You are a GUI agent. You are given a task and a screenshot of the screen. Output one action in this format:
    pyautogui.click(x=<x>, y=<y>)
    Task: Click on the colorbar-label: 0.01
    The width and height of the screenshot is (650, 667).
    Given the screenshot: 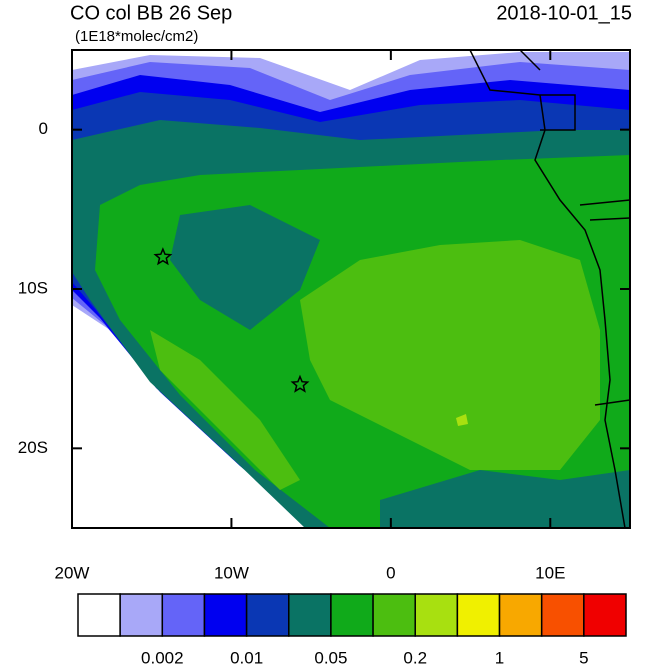 What is the action you would take?
    pyautogui.click(x=246, y=657)
    